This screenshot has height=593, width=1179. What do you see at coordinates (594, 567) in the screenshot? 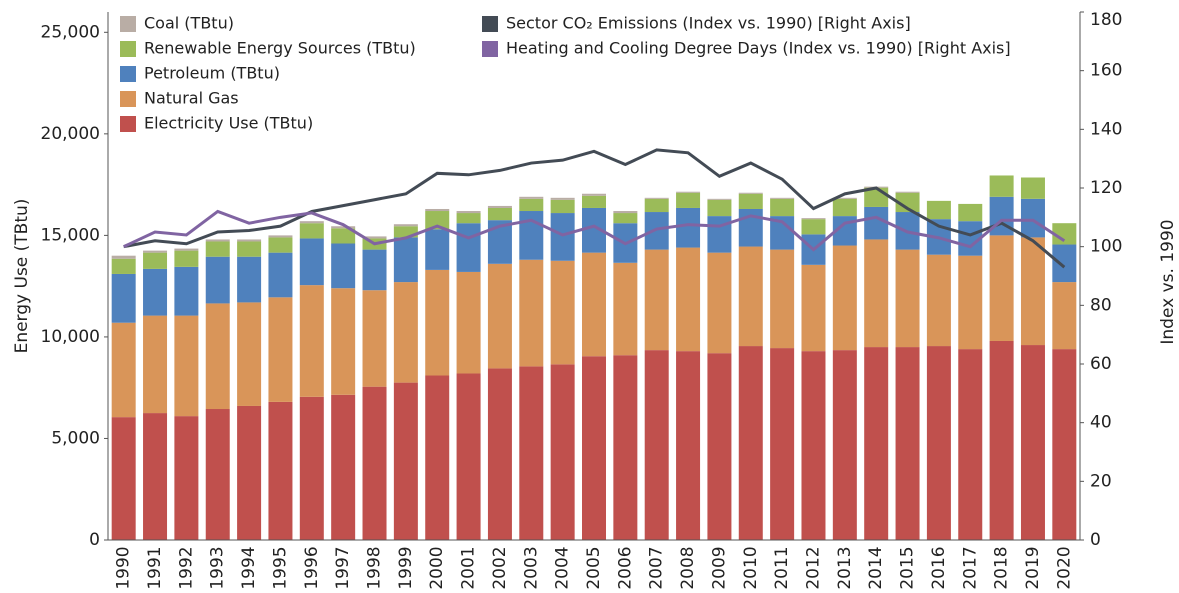
I see `x-tick-label: 2005` at bounding box center [594, 567].